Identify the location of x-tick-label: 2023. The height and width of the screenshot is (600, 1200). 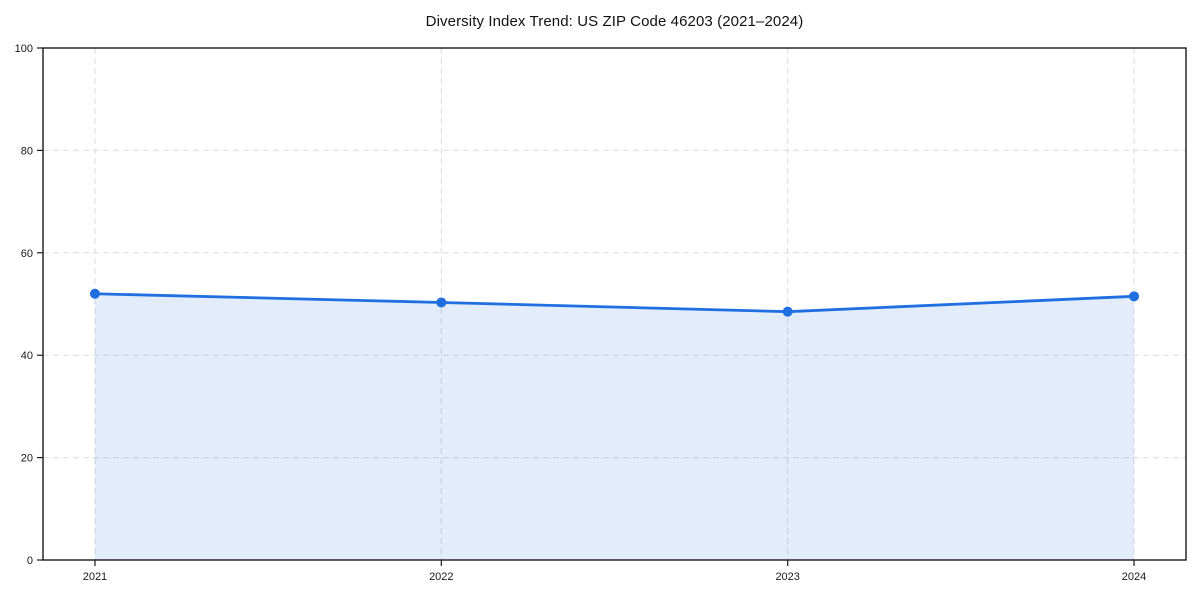
(787, 577).